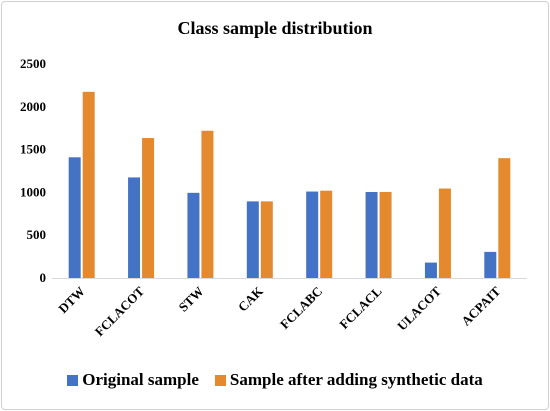 This screenshot has height=411, width=550. Describe the element at coordinates (275, 28) in the screenshot. I see `chart-title: Class sample distribution` at that location.